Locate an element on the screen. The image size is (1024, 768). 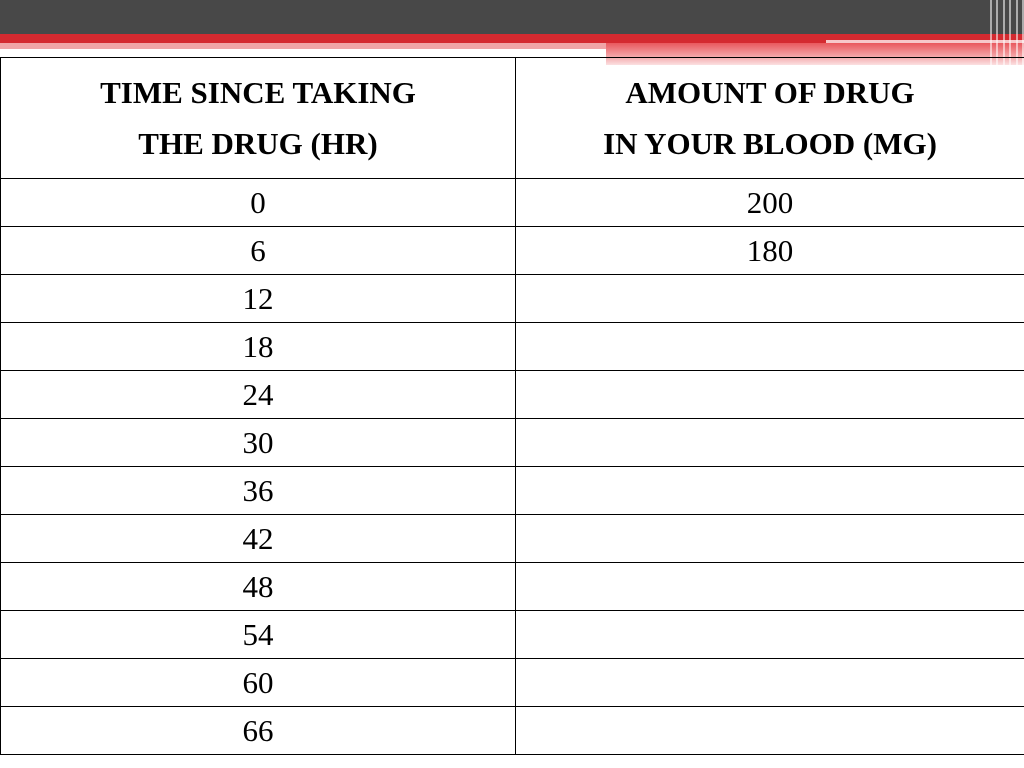
banner-vertical-stripes is located at coordinates (1007, 35).